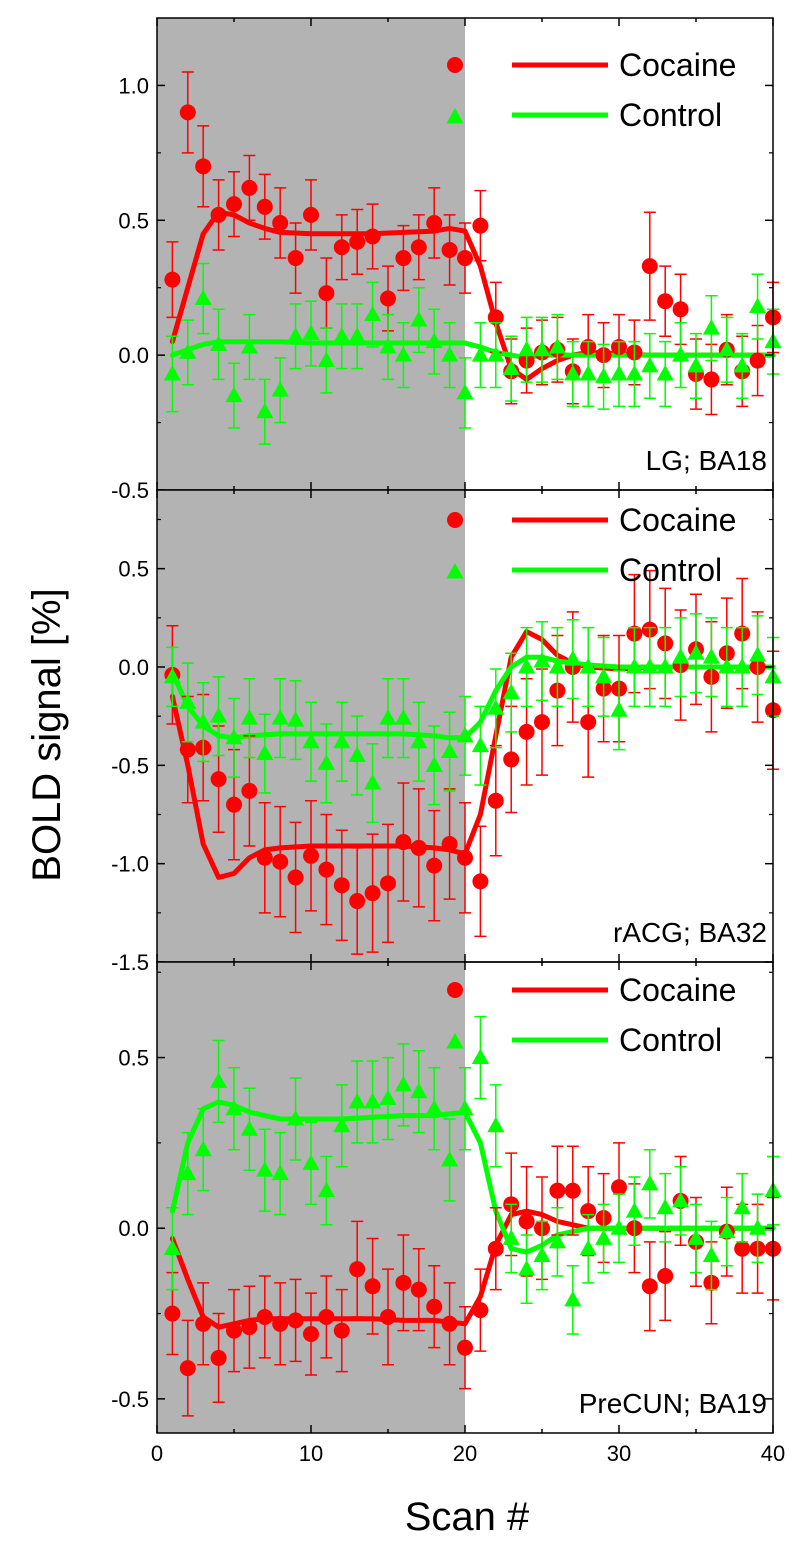 This screenshot has height=1558, width=800. Describe the element at coordinates (47, 734) in the screenshot. I see `y-axis-label: BOLD signal [%]` at that location.